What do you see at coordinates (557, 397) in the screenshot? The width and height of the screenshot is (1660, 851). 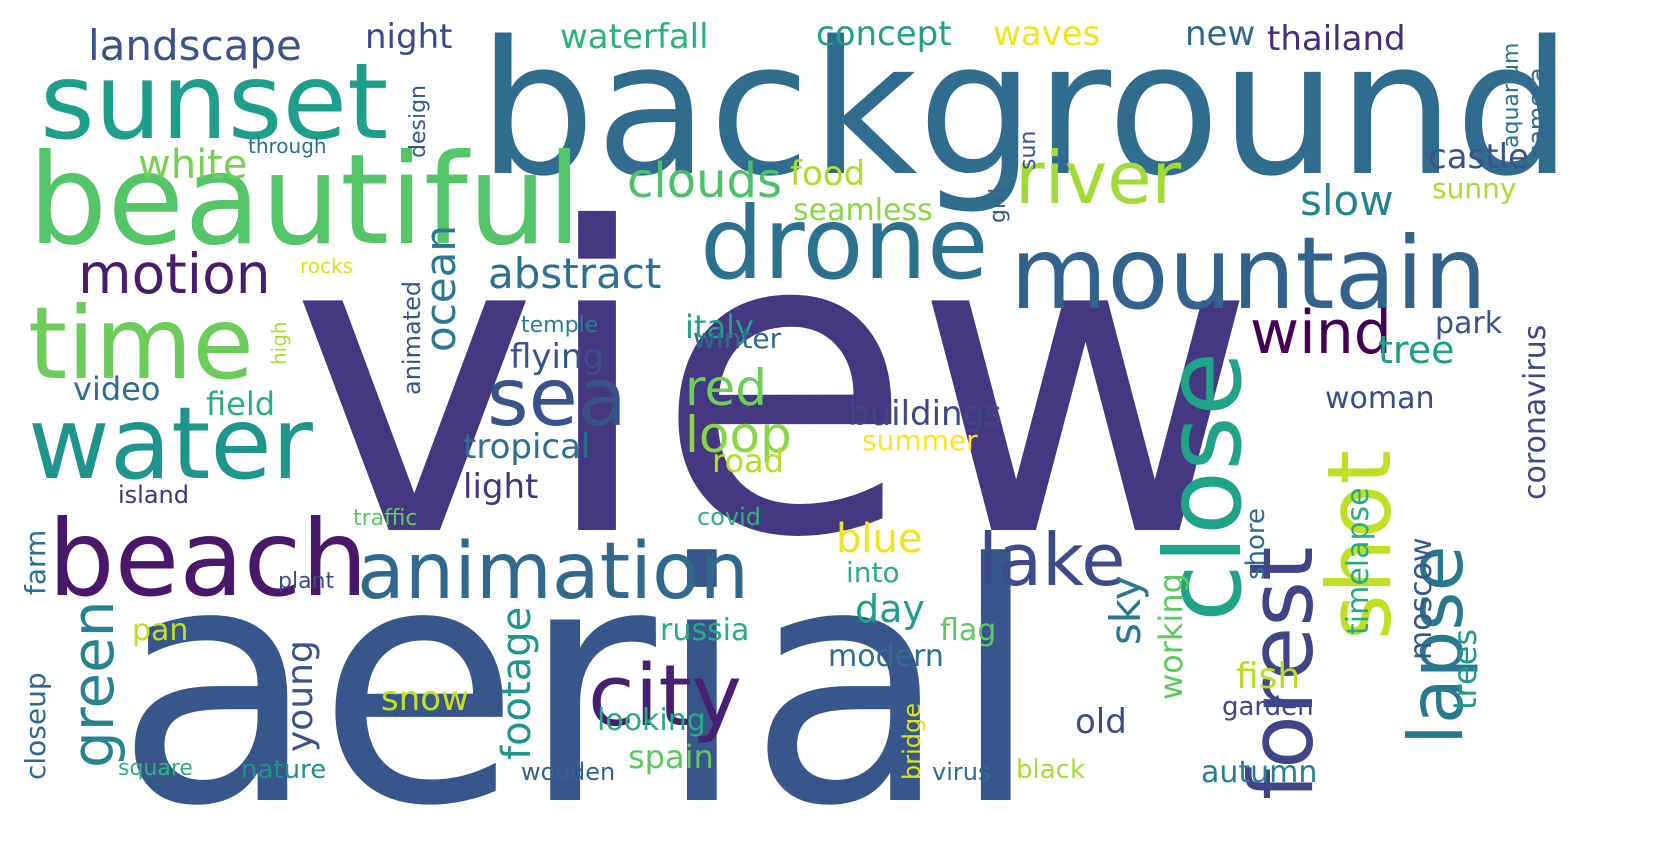 I see `word-sea: sea` at bounding box center [557, 397].